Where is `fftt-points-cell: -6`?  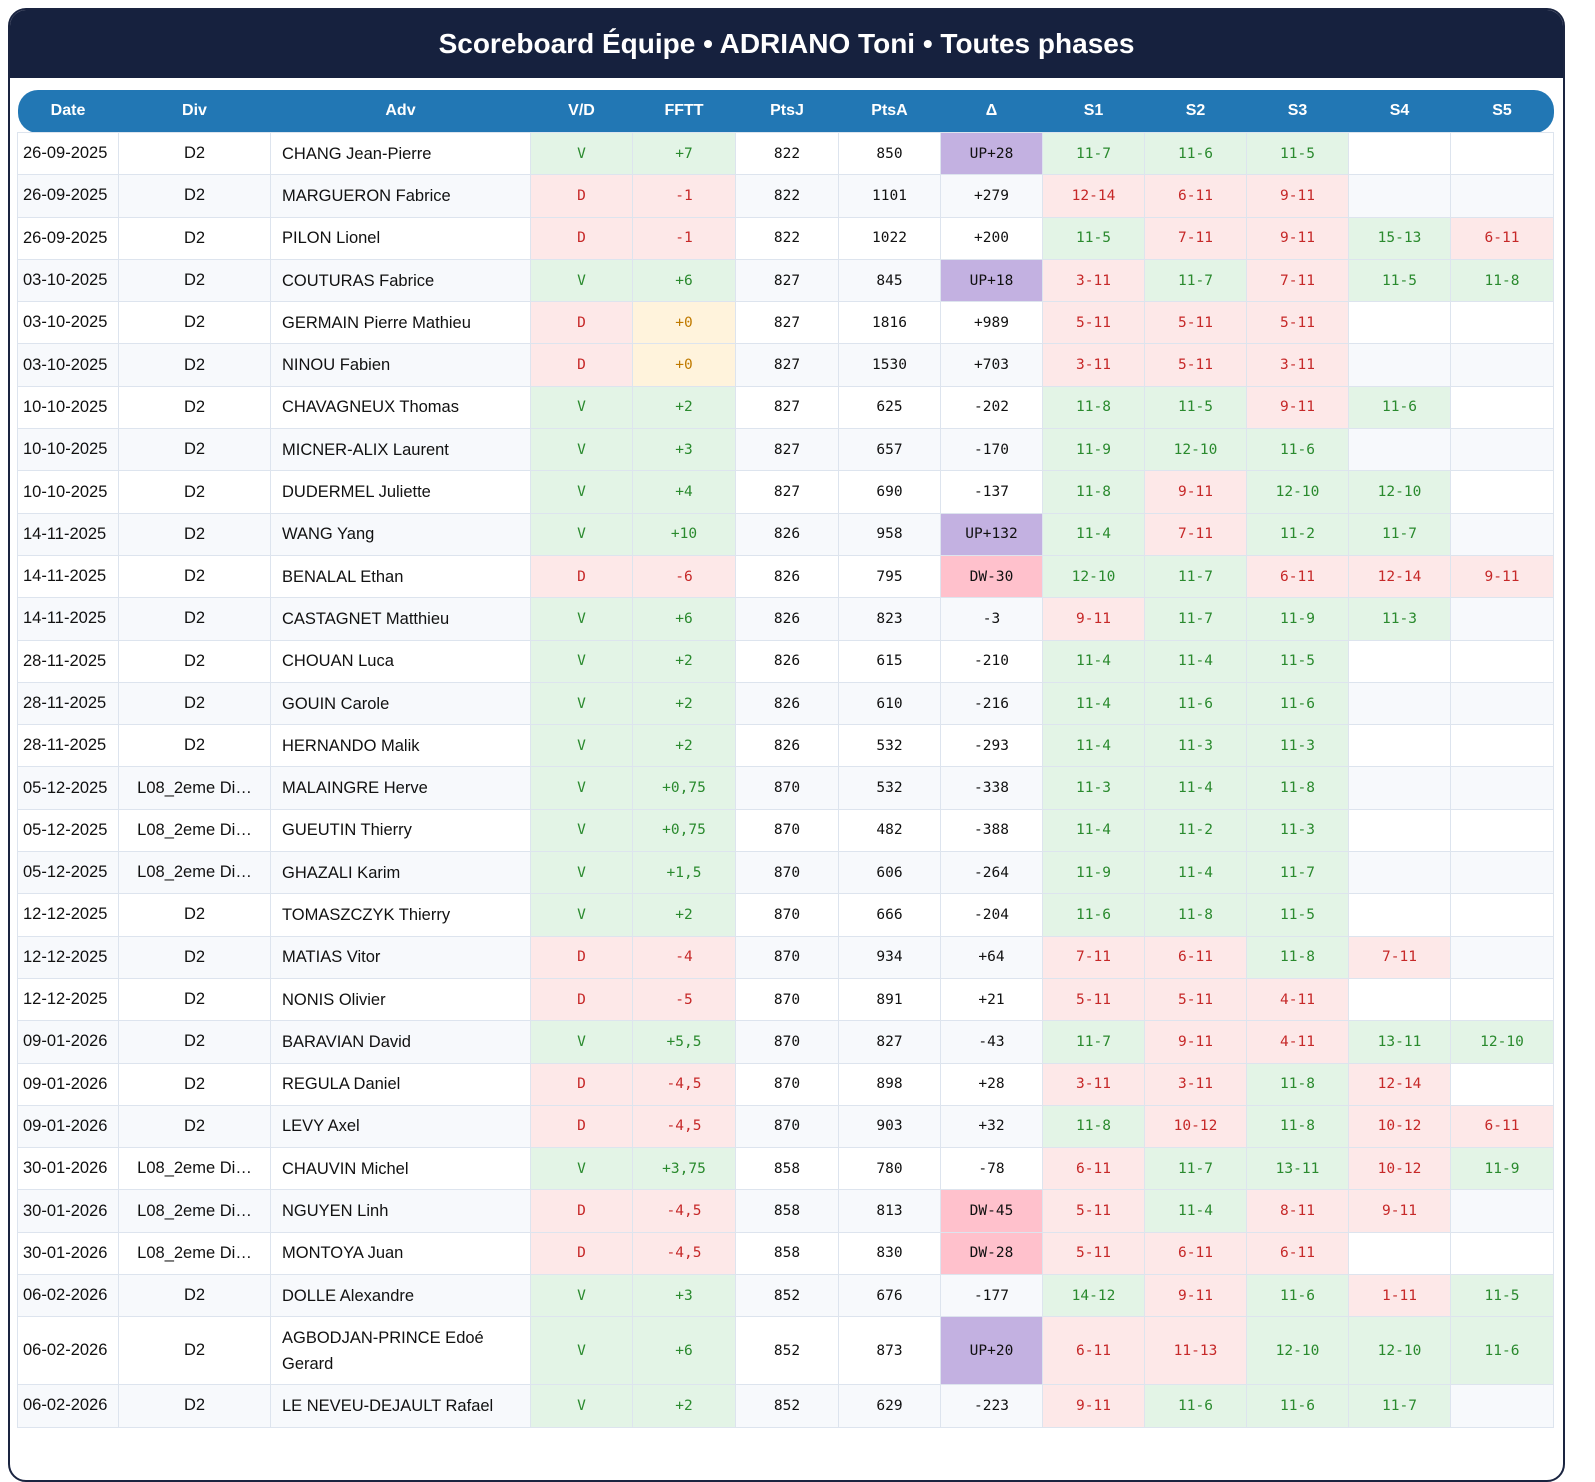 fftt-points-cell: -6 is located at coordinates (684, 576).